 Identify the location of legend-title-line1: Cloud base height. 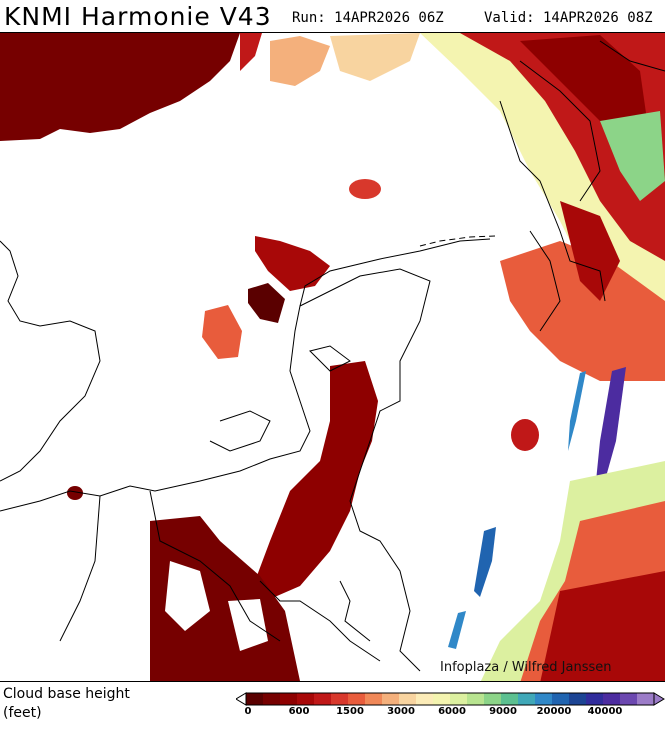
(66, 694).